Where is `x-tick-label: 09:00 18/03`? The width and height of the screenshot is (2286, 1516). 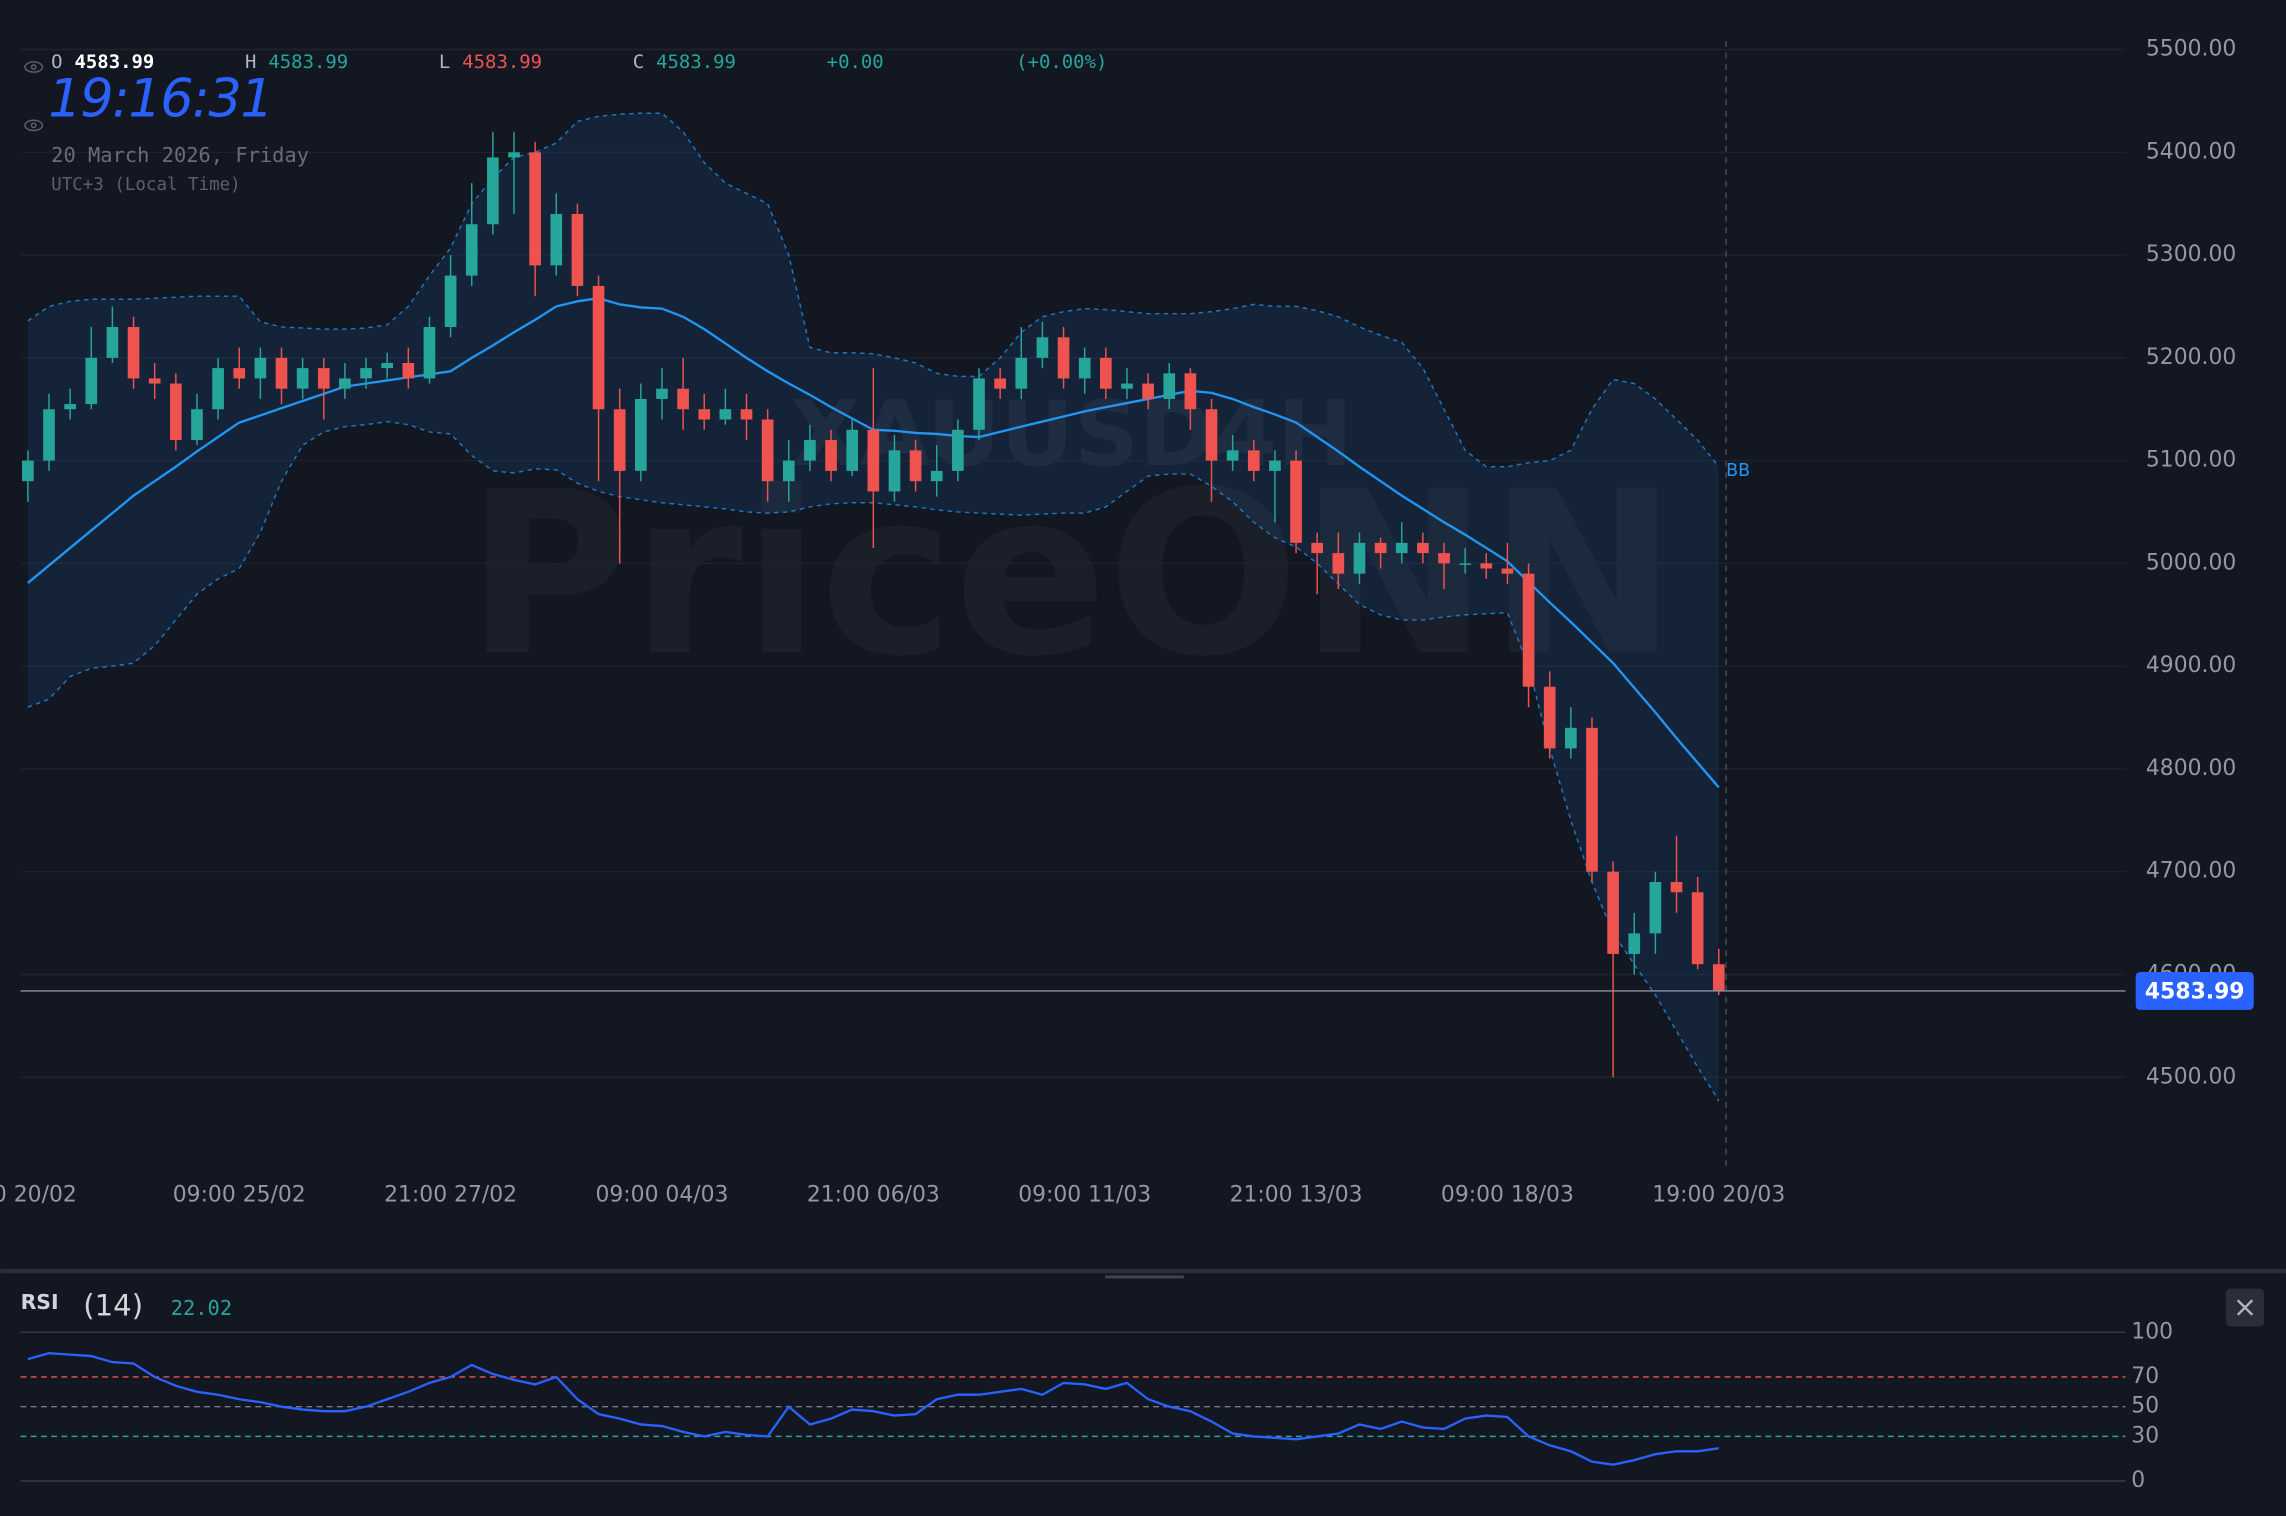
x-tick-label: 09:00 18/03 is located at coordinates (1507, 1194).